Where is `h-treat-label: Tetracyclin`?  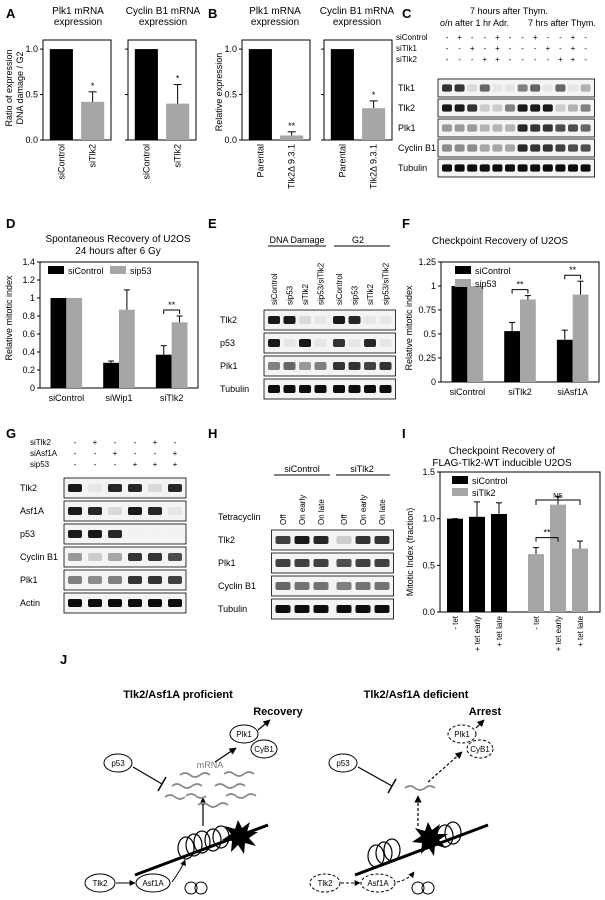
h-treat-label: Tetracyclin is located at coordinates (239, 517).